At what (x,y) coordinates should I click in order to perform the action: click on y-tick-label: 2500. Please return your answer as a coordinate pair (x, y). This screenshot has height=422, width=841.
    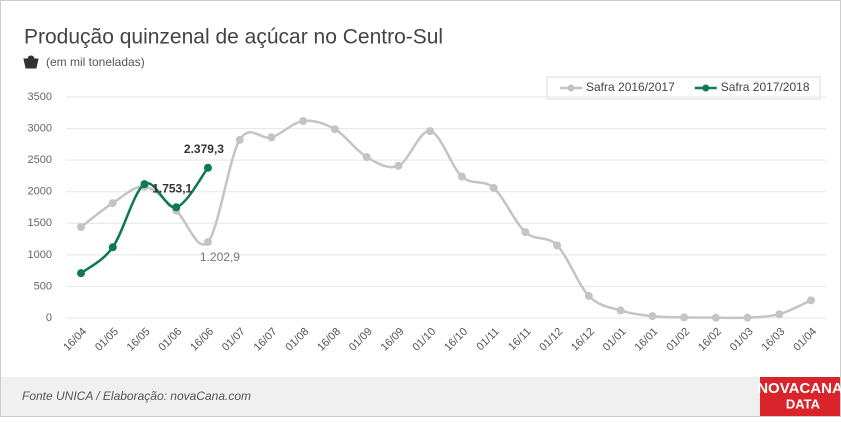
    Looking at the image, I should click on (40, 160).